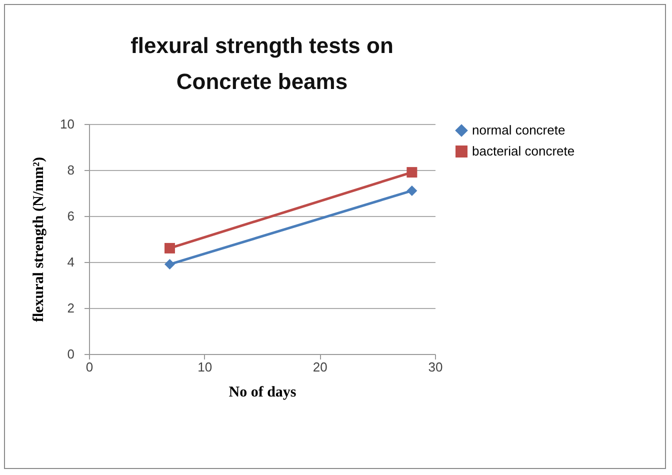 This screenshot has height=475, width=672. I want to click on x-tick-label: 30, so click(435, 367).